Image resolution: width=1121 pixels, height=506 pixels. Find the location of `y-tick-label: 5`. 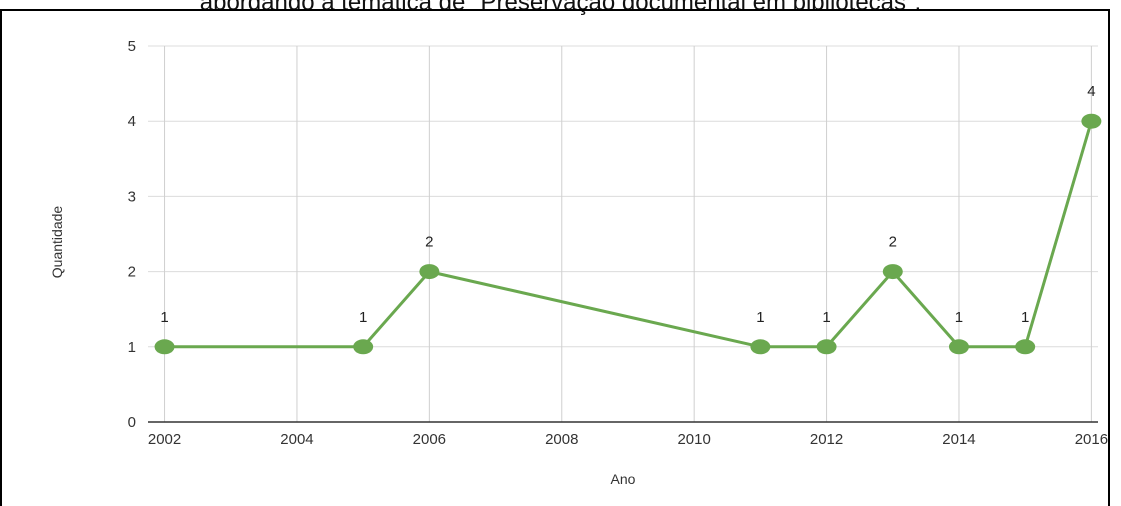

y-tick-label: 5 is located at coordinates (132, 46).